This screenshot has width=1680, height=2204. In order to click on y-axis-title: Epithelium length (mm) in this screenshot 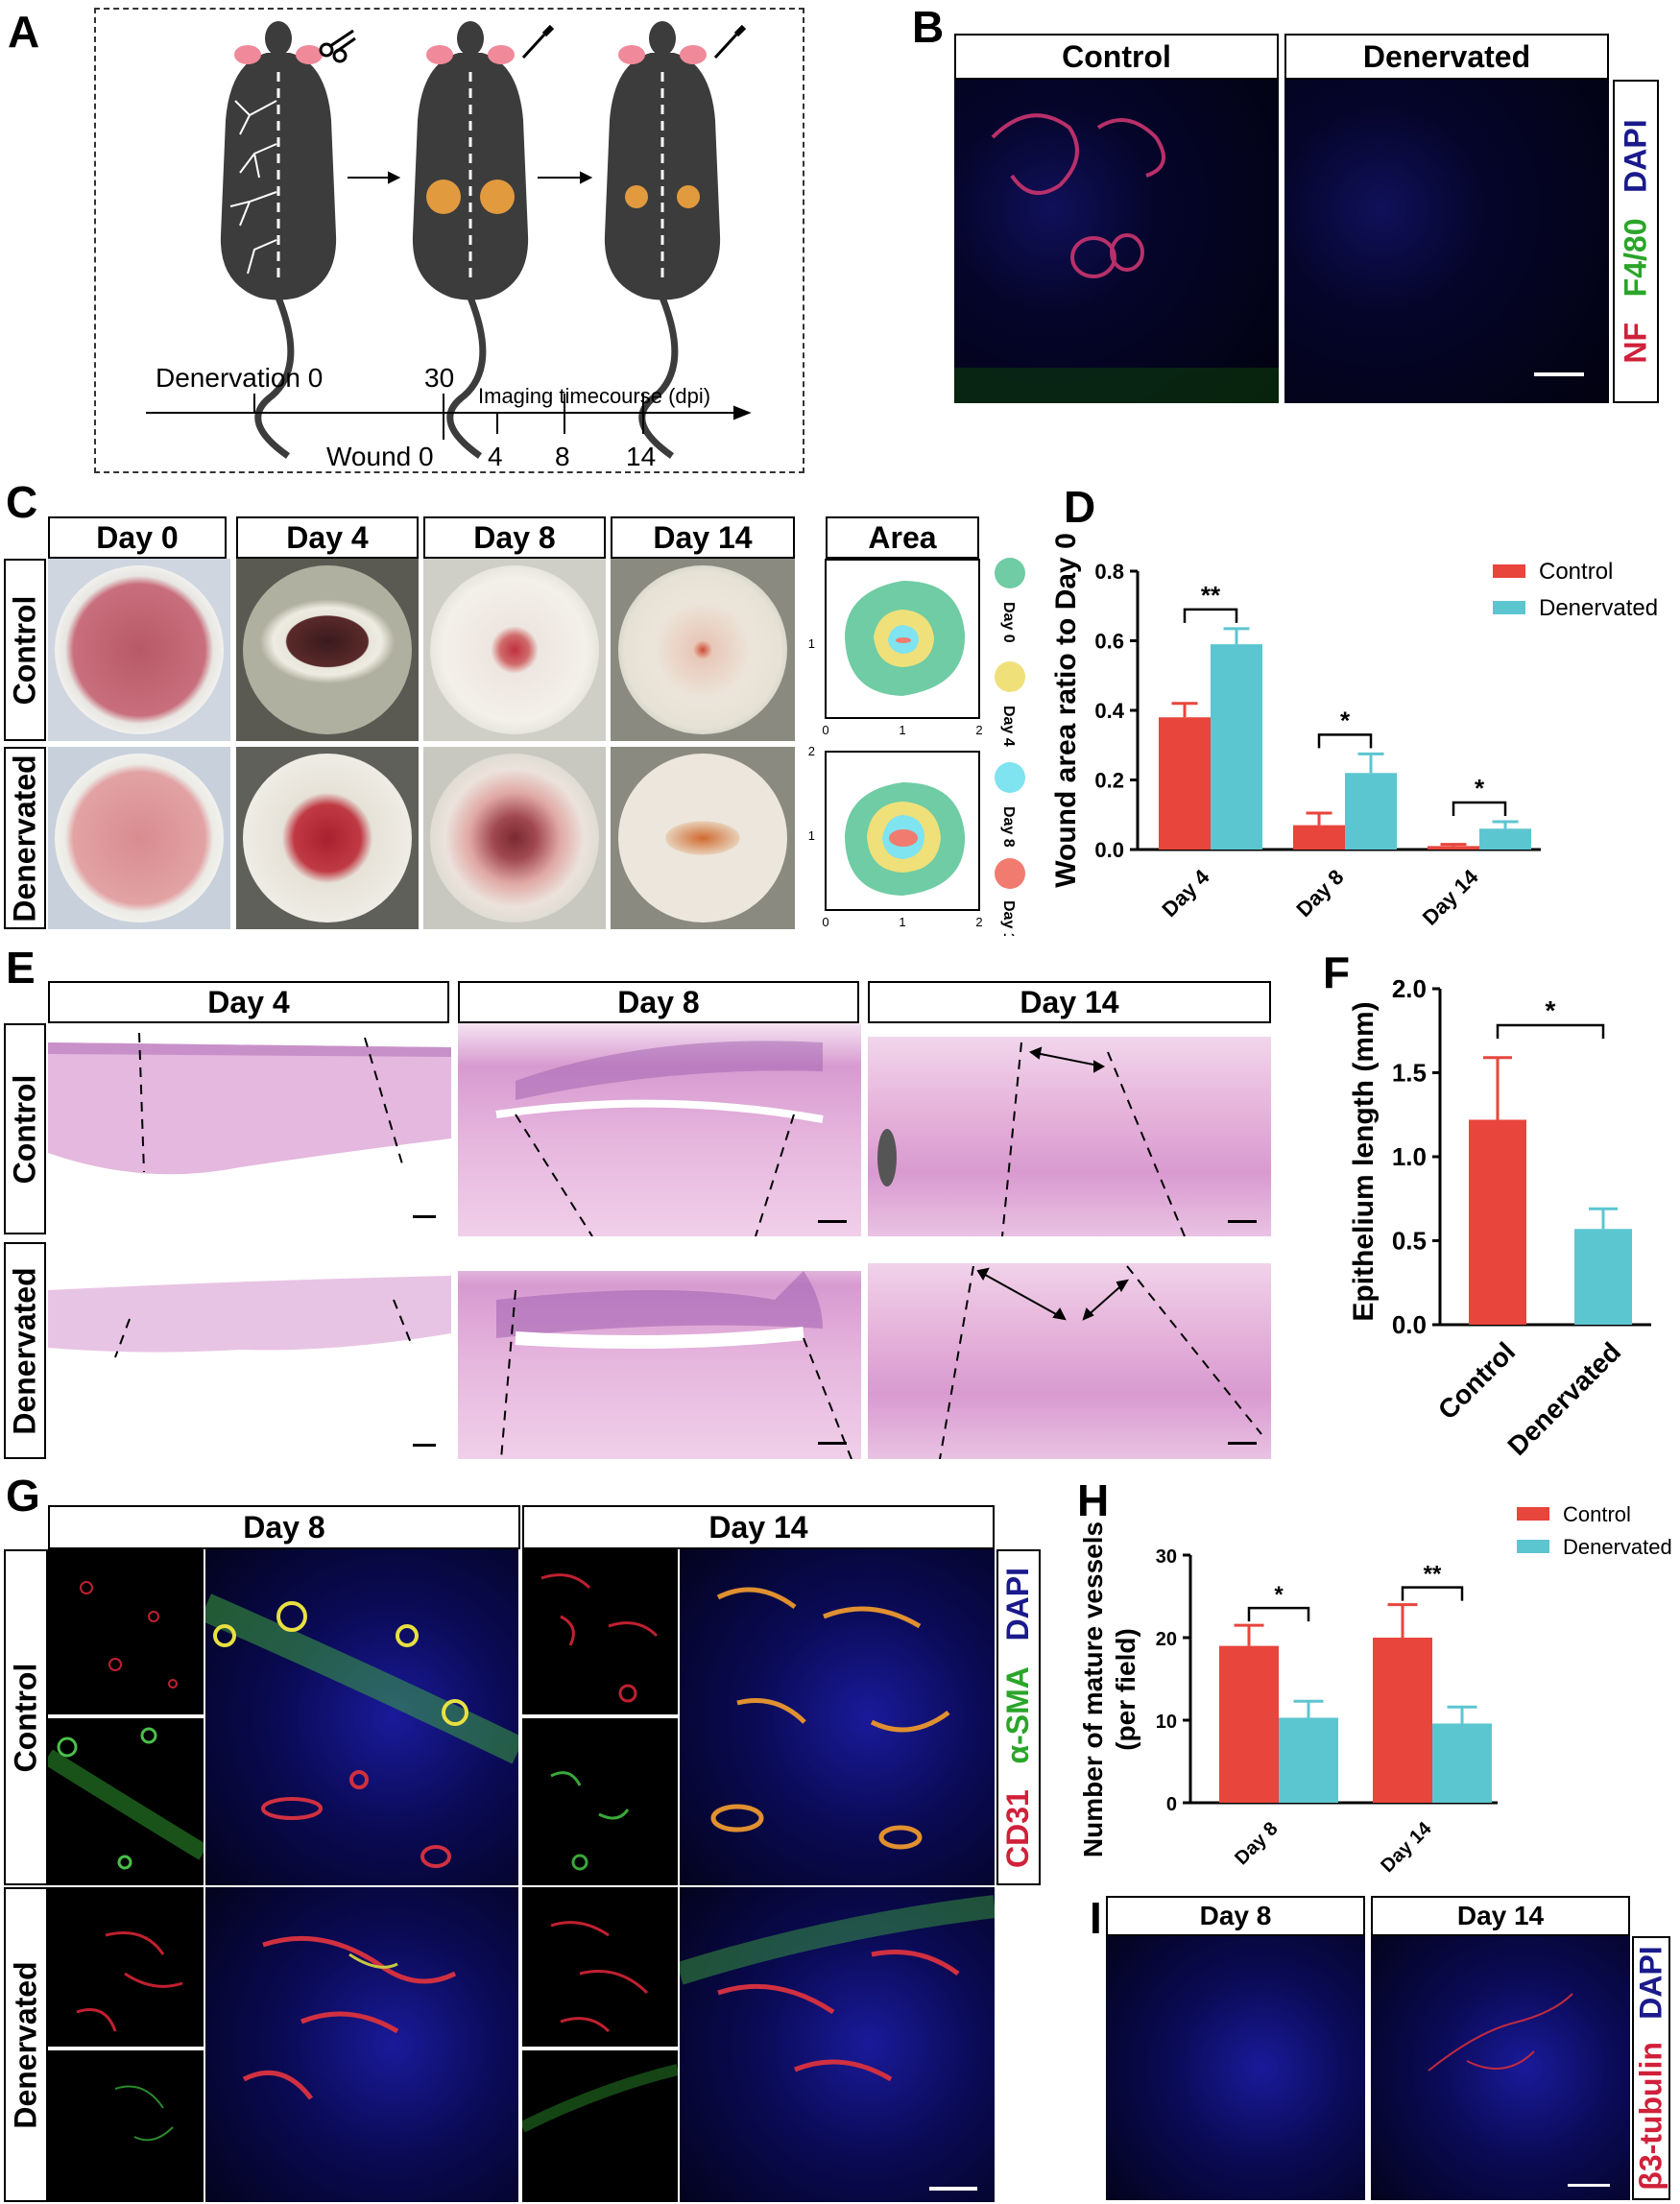, I will do `click(1364, 1161)`.